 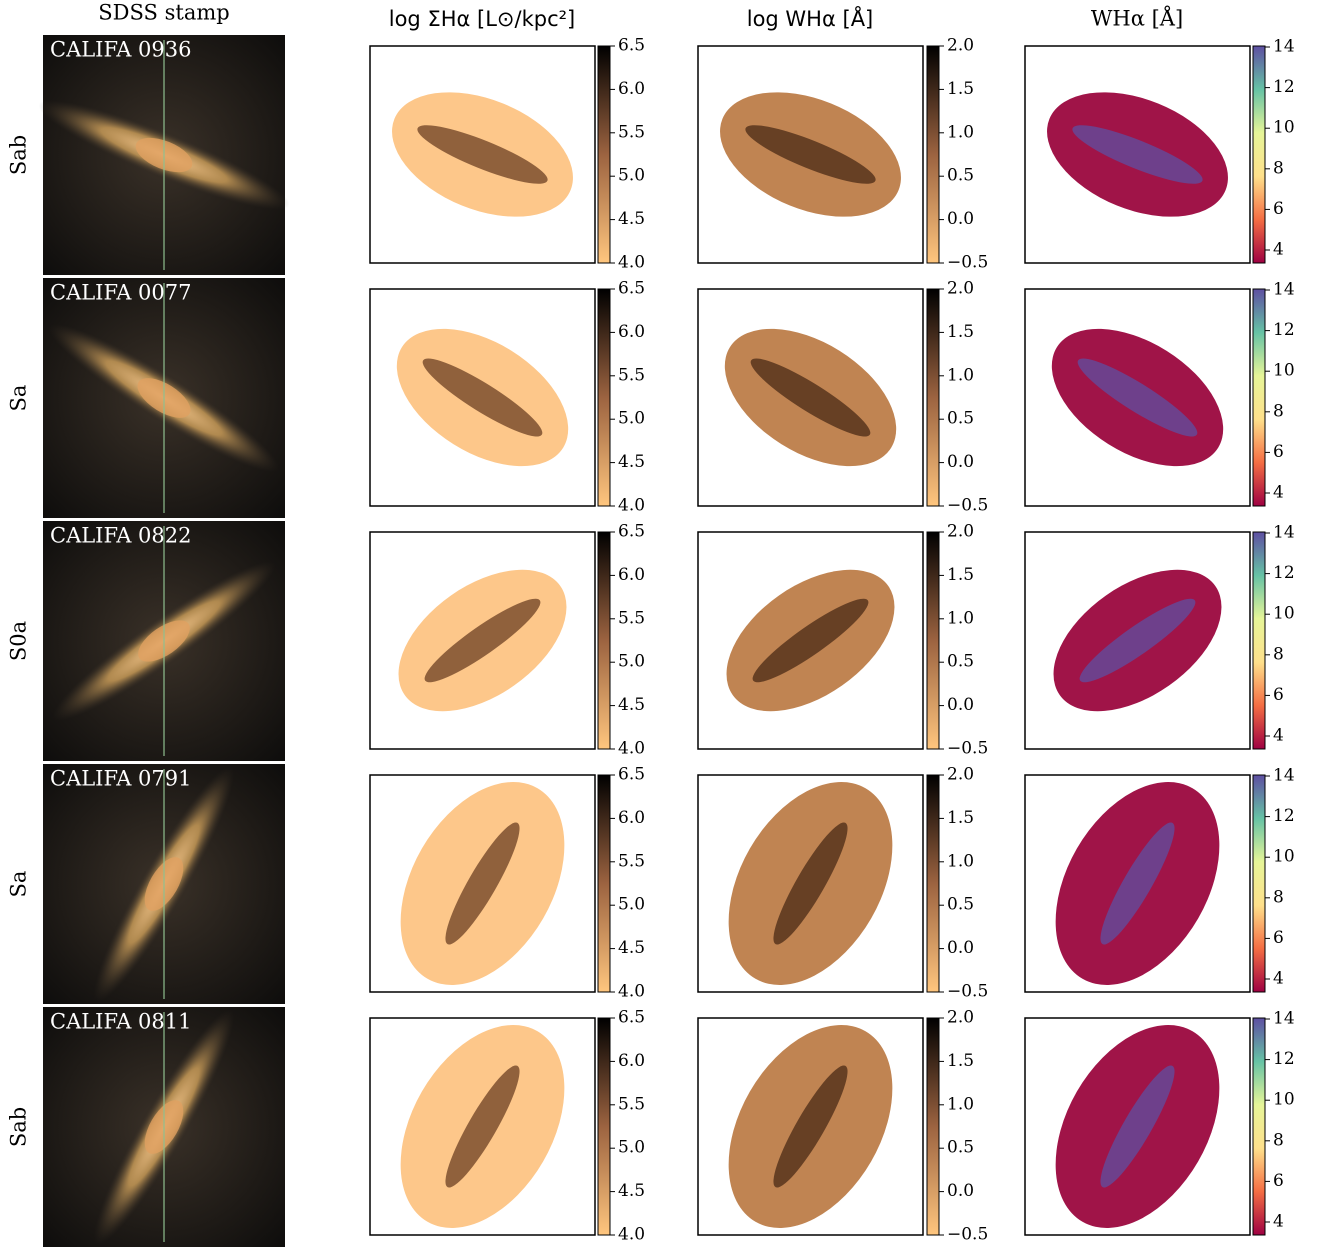 I want to click on galaxy-type: Sa, so click(x=19, y=884).